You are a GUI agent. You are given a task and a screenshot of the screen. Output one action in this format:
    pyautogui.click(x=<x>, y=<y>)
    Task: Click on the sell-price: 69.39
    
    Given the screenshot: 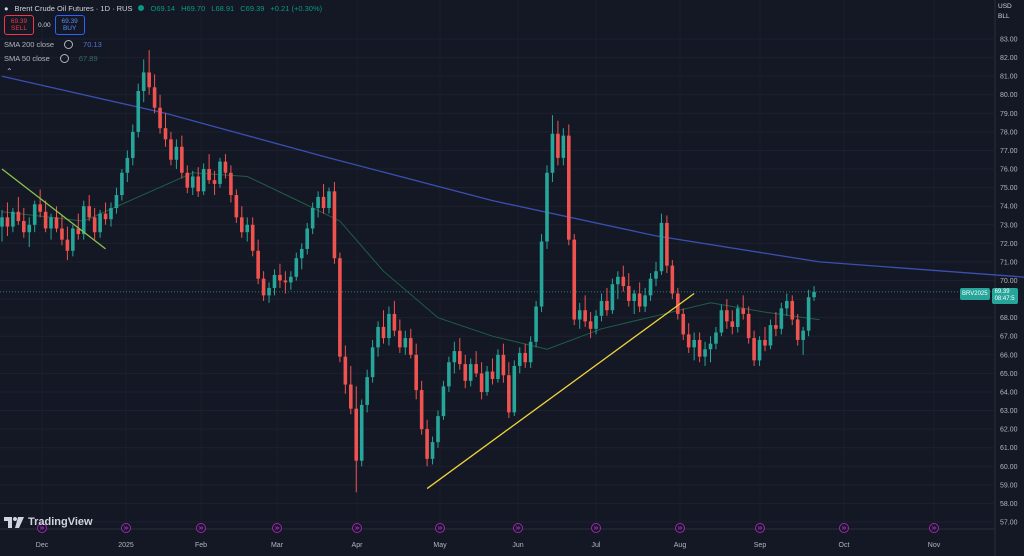 What is the action you would take?
    pyautogui.click(x=19, y=21)
    